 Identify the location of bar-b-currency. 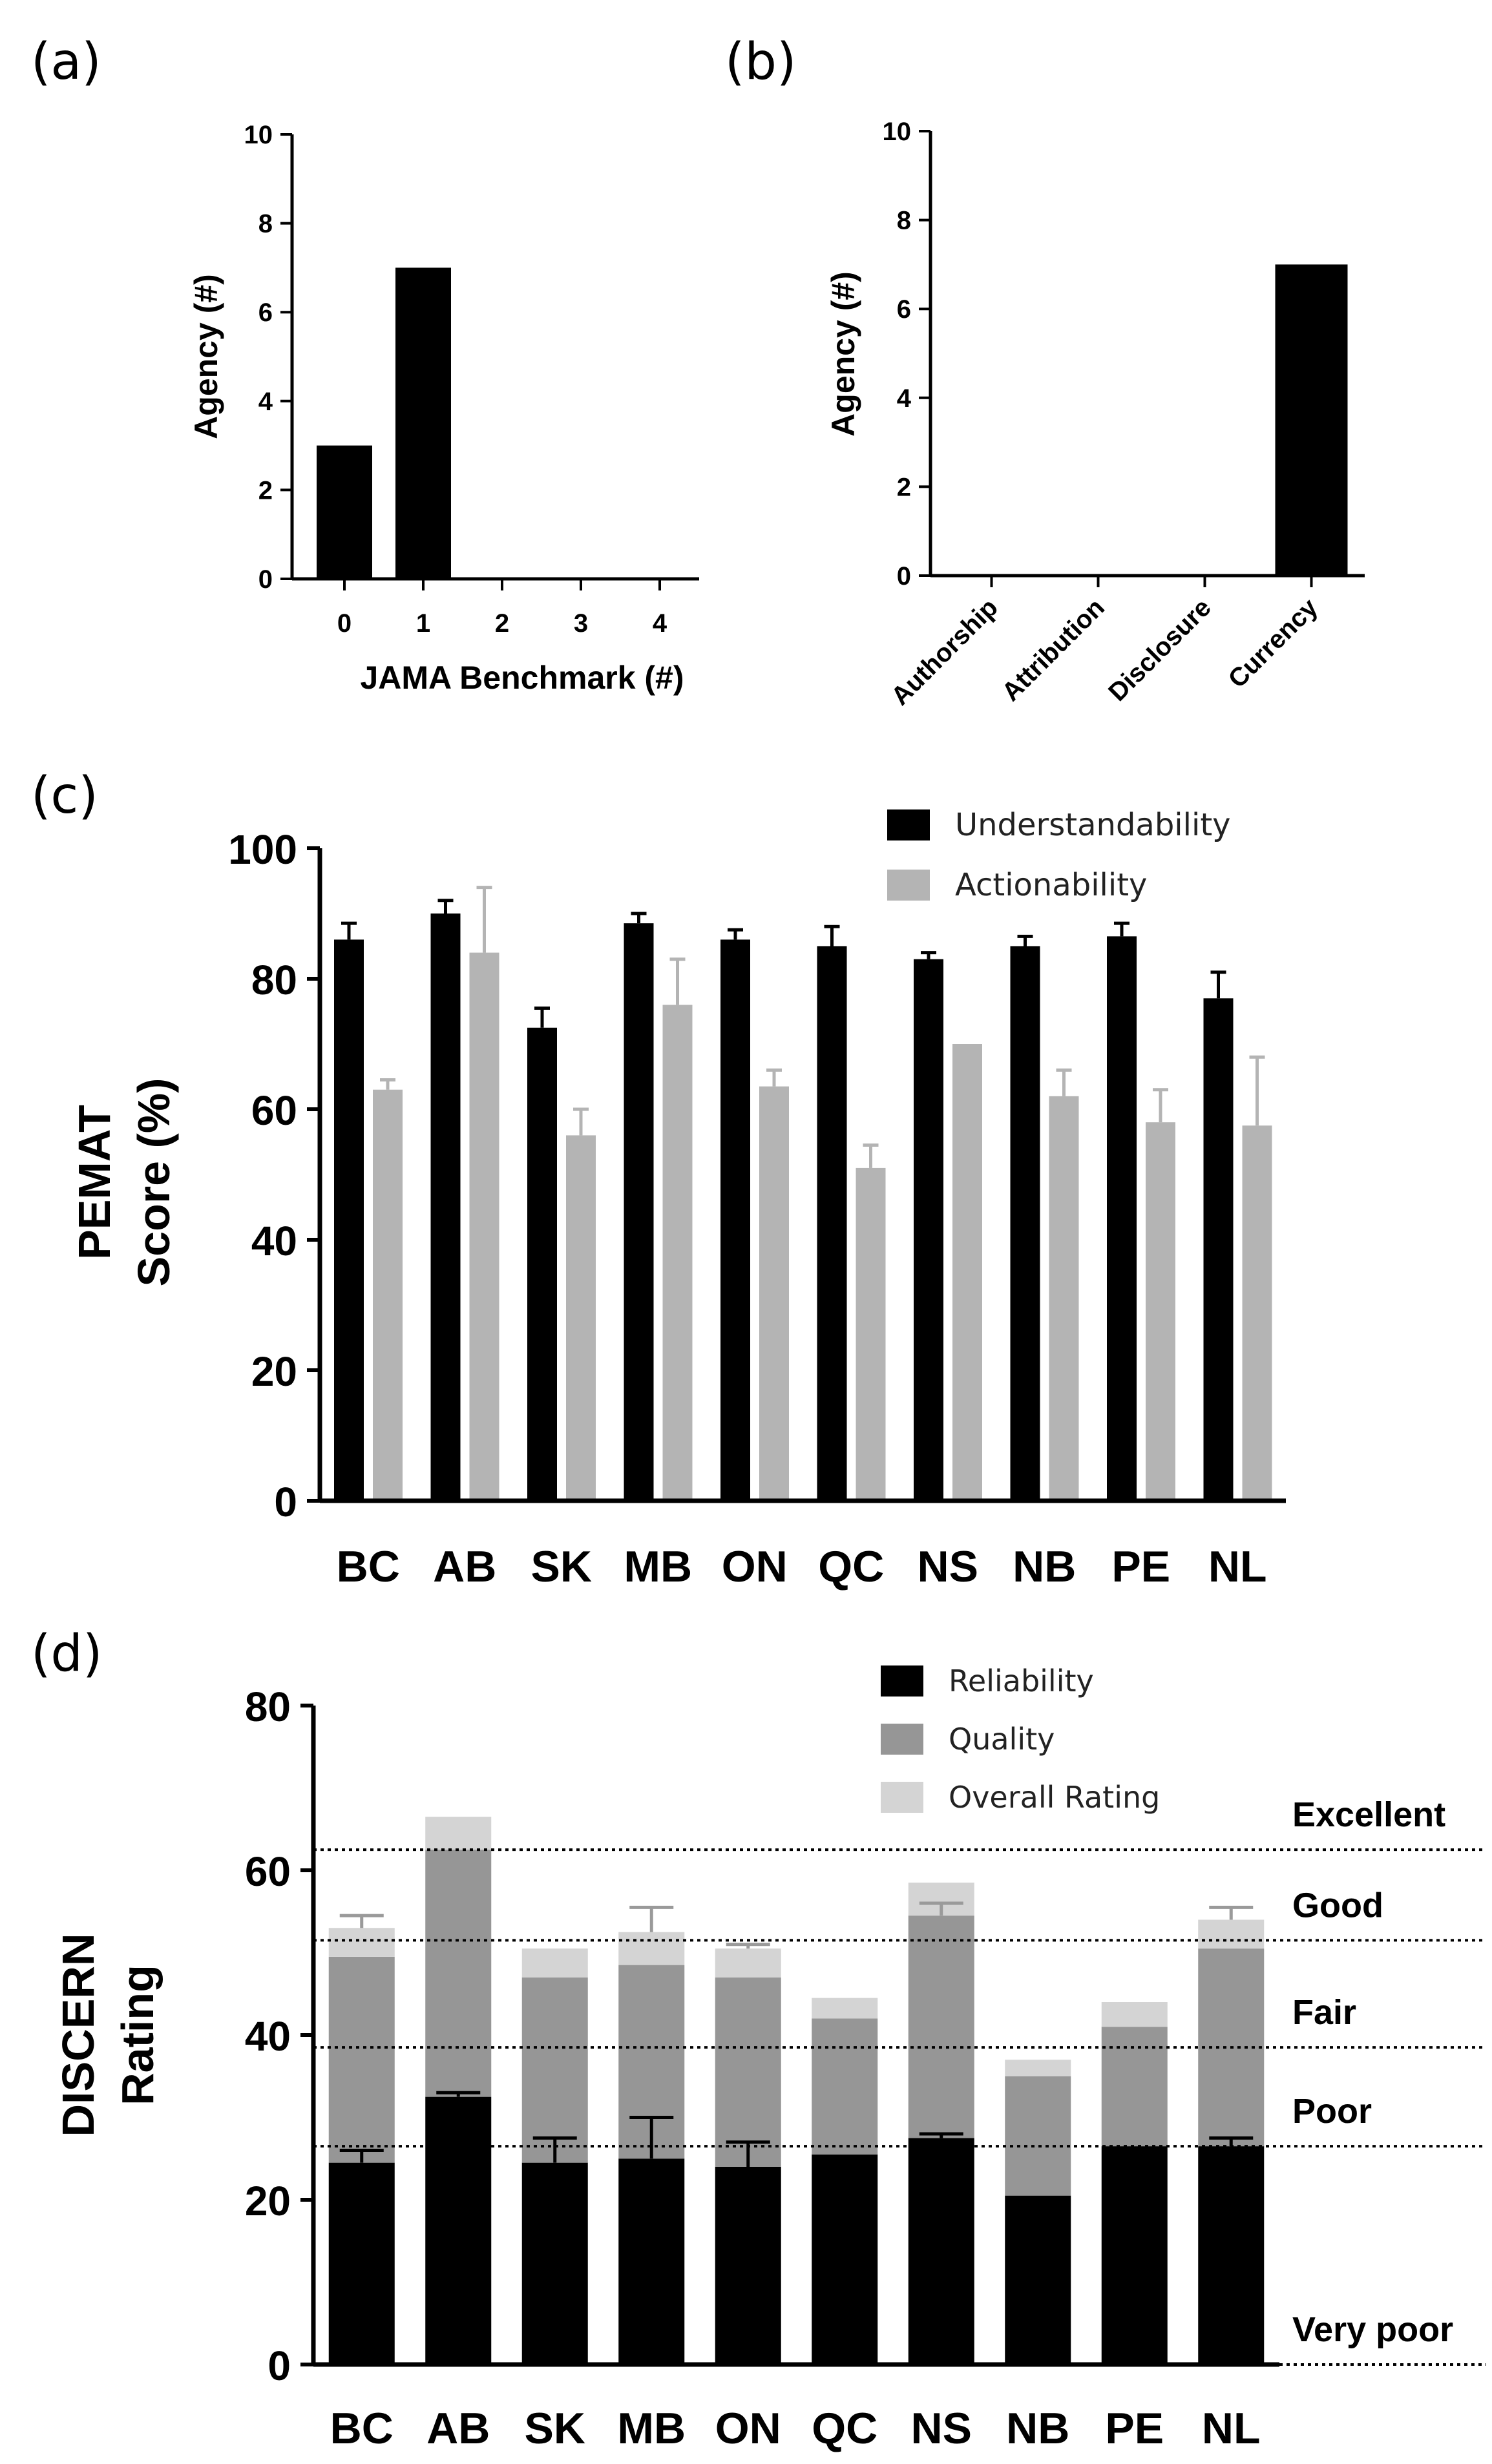
(1311, 420).